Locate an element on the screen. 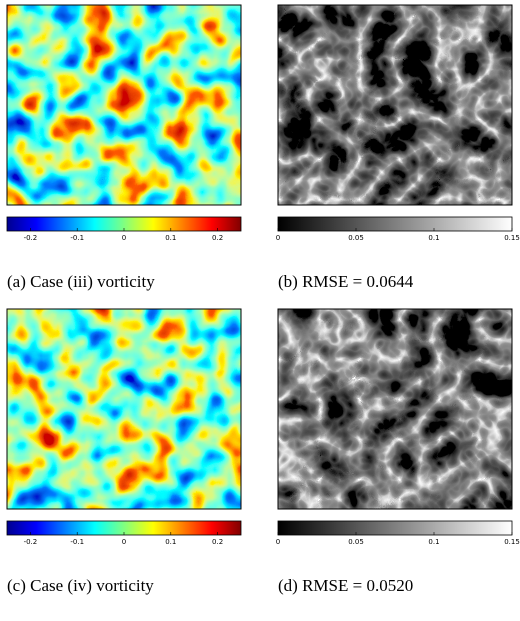  caption: (d) RMSE = 0.0520 is located at coordinates (345, 585).